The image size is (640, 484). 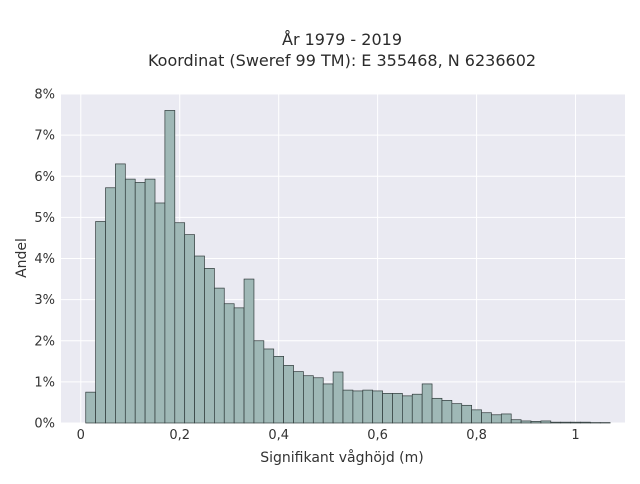 What do you see at coordinates (81, 435) in the screenshot?
I see `x-tick-label: 0` at bounding box center [81, 435].